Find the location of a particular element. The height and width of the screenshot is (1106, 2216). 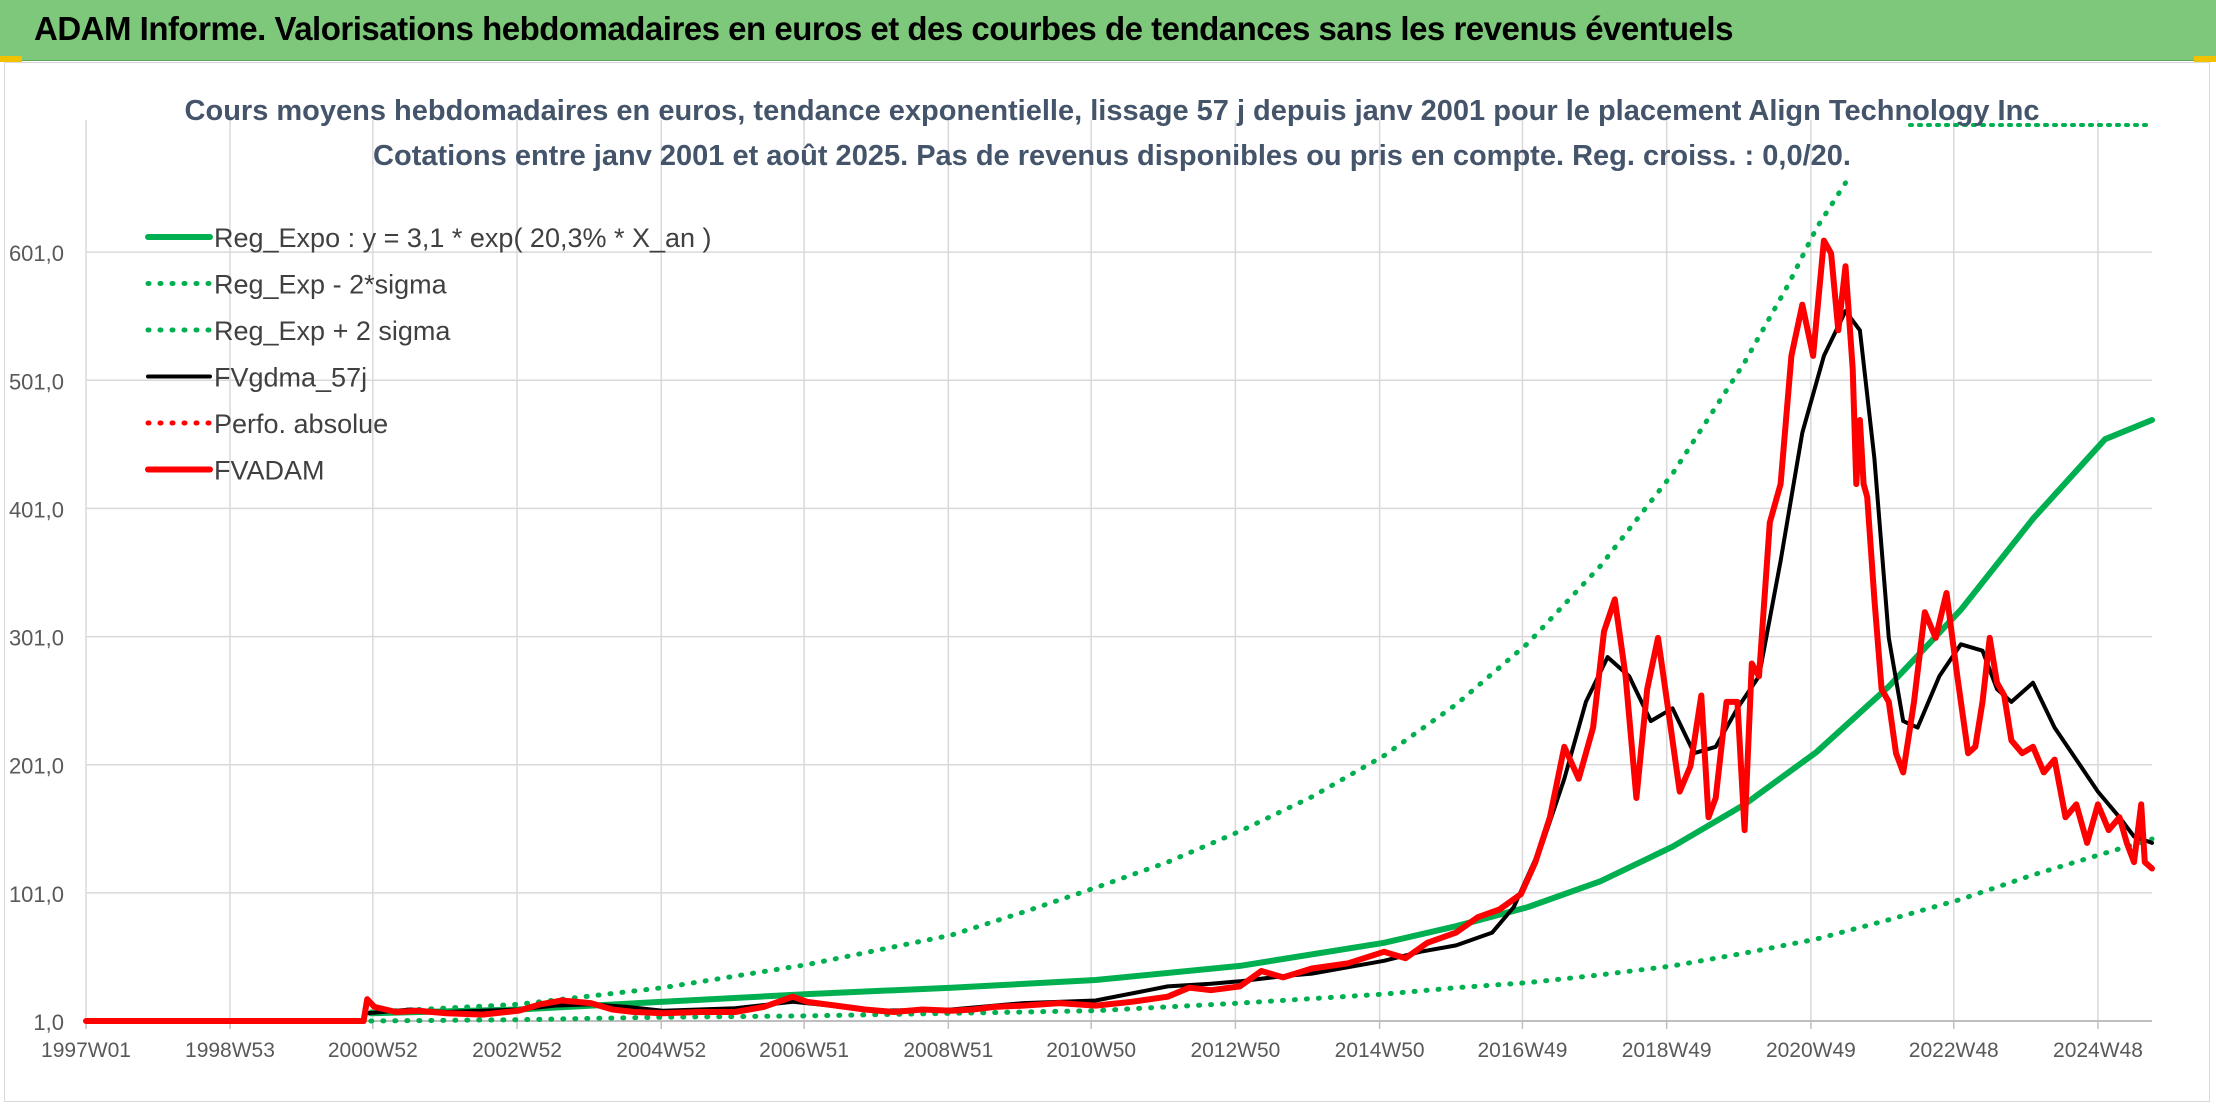

x-tick-label: 2014W50 is located at coordinates (1380, 1050).